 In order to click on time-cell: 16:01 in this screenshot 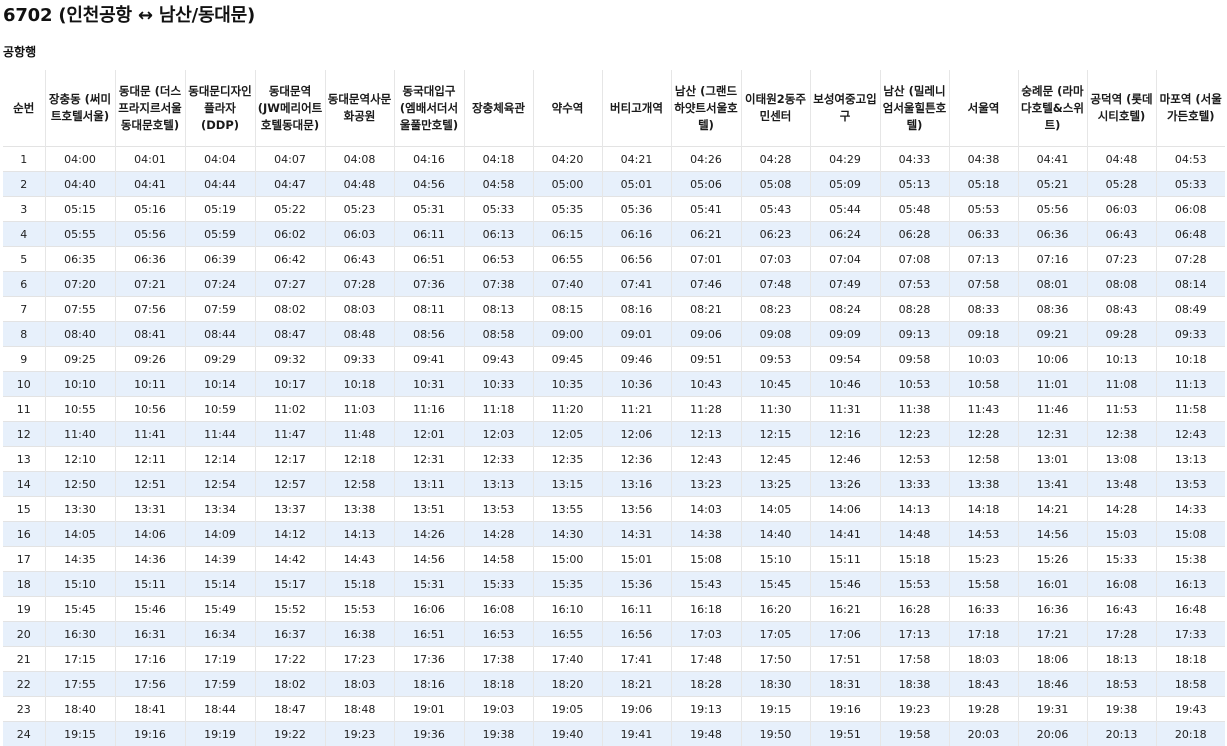, I will do `click(1052, 584)`.